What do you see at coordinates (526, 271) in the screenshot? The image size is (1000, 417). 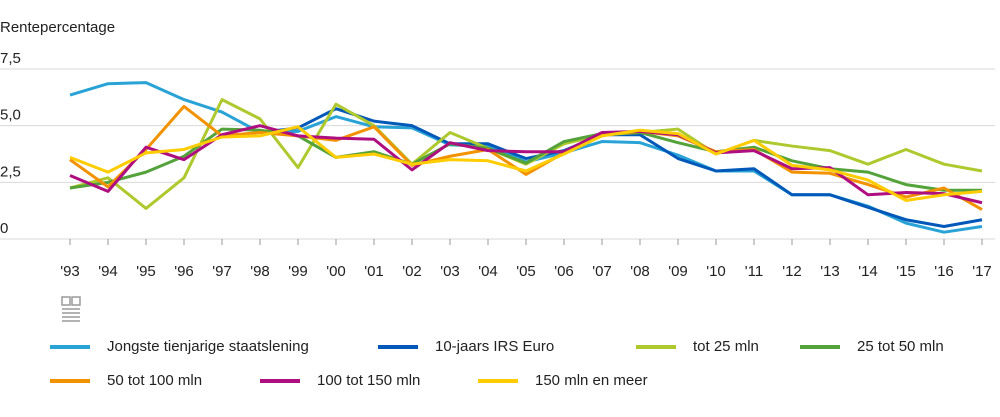 I see `x-tick-label: '05` at bounding box center [526, 271].